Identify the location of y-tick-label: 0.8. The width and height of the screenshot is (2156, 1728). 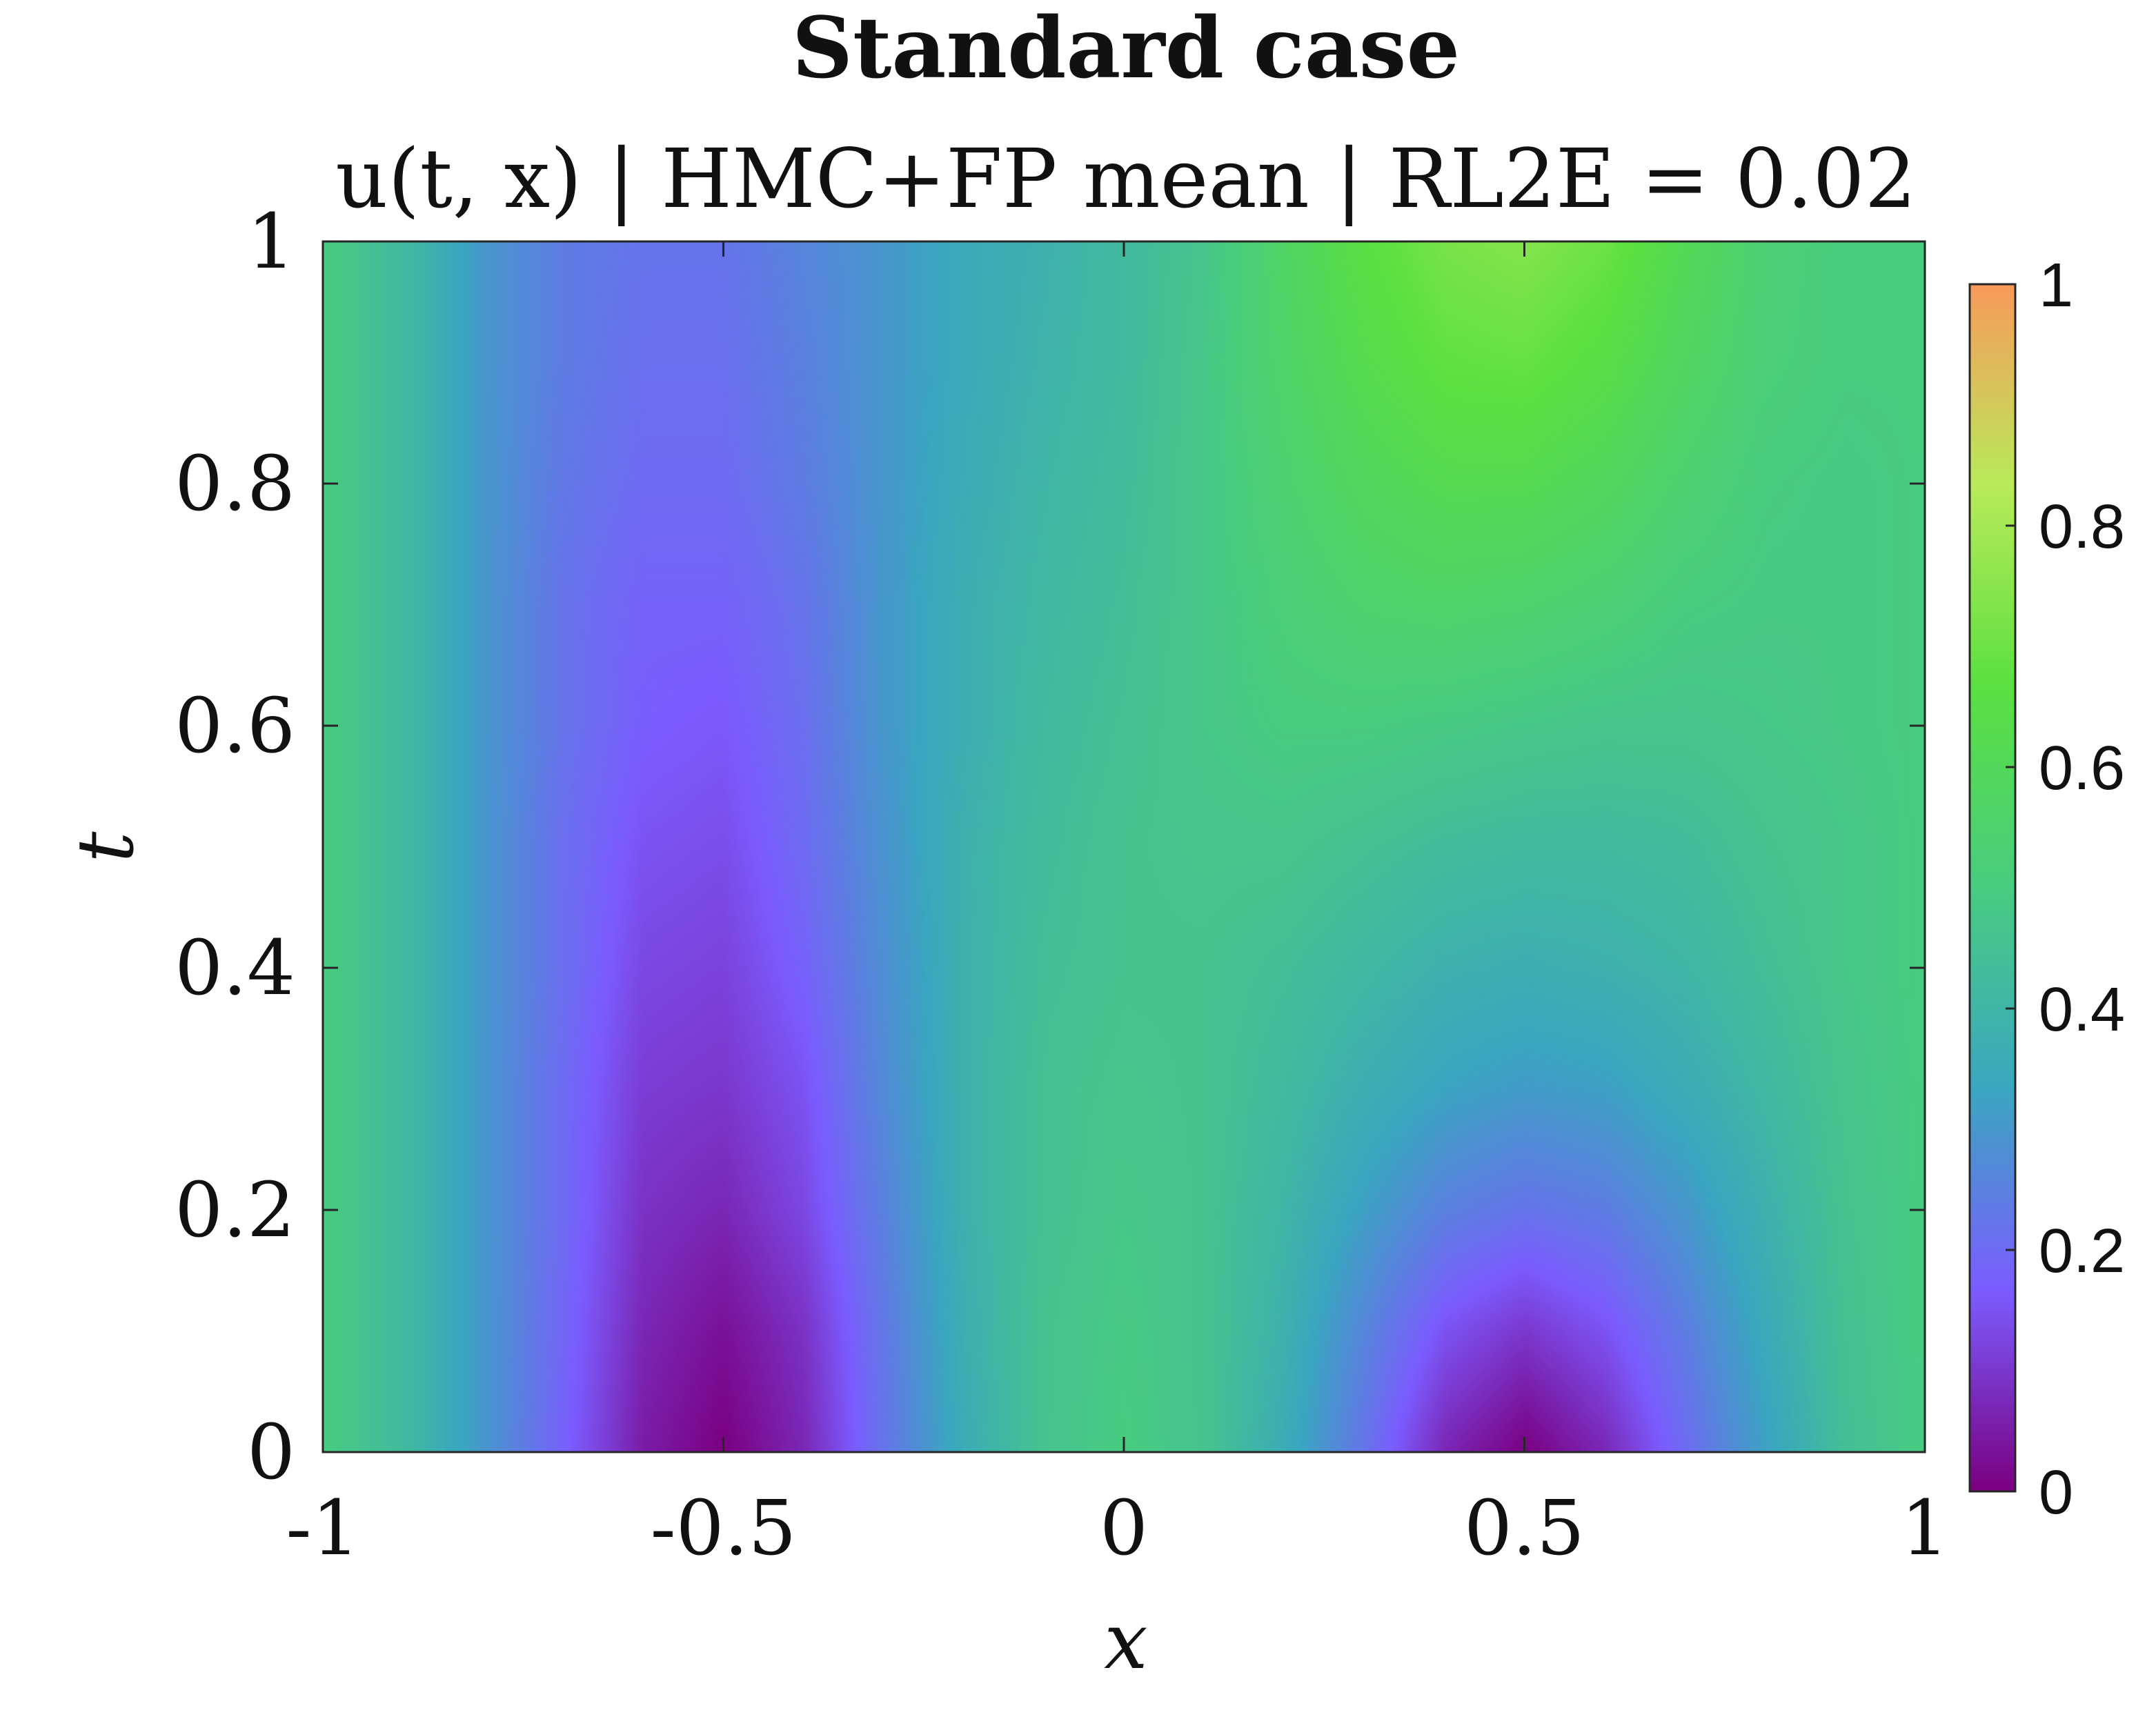
(235, 483).